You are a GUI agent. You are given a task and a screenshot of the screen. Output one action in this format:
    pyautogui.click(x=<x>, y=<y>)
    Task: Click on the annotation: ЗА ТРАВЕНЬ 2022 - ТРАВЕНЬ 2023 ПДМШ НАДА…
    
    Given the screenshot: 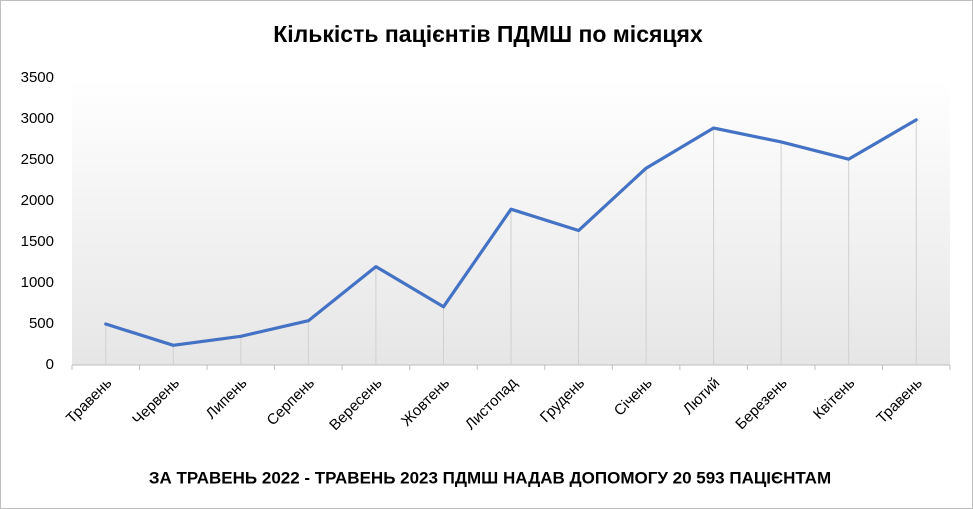 What is the action you would take?
    pyautogui.click(x=490, y=477)
    